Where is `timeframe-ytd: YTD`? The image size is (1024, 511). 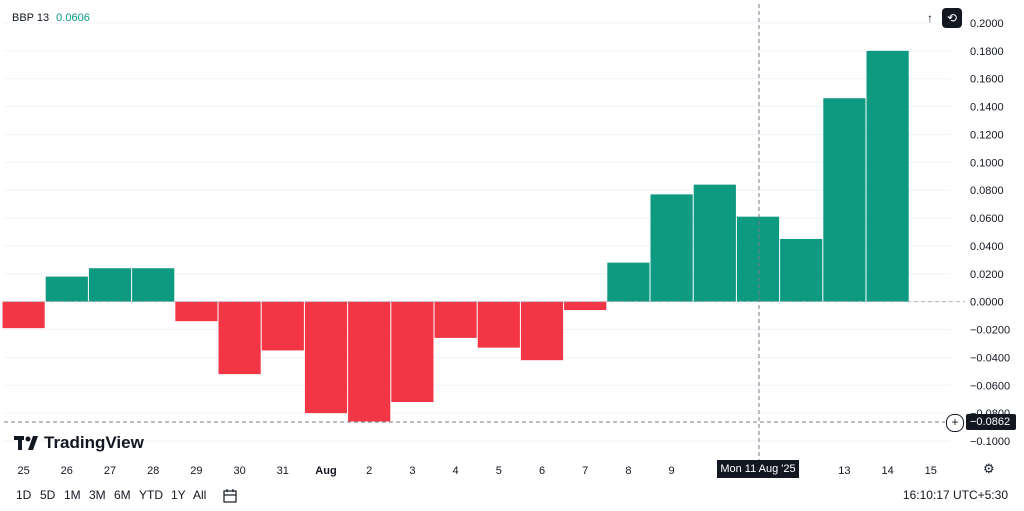
timeframe-ytd: YTD is located at coordinates (151, 495).